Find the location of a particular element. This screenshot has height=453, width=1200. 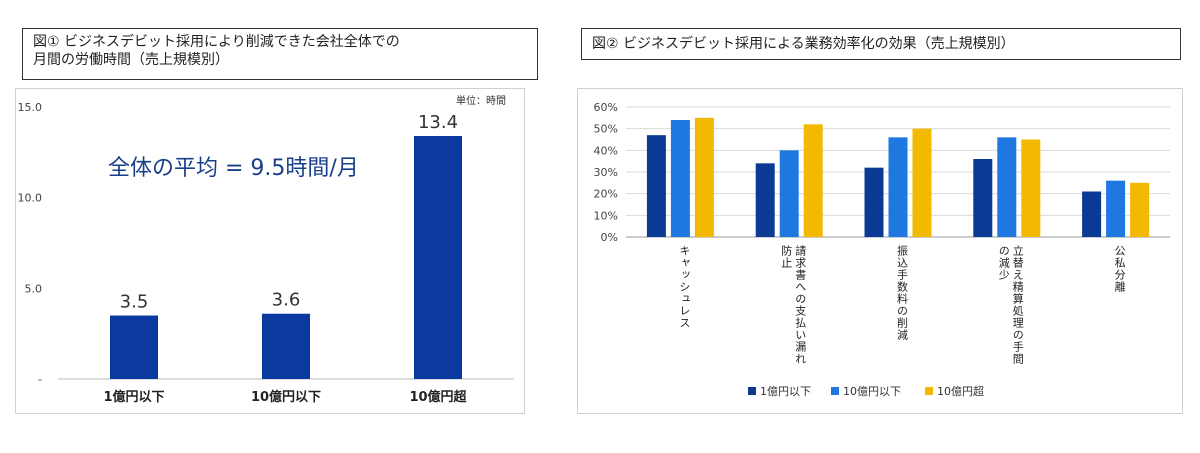

y-tick-label: 10.0 is located at coordinates (30, 198).